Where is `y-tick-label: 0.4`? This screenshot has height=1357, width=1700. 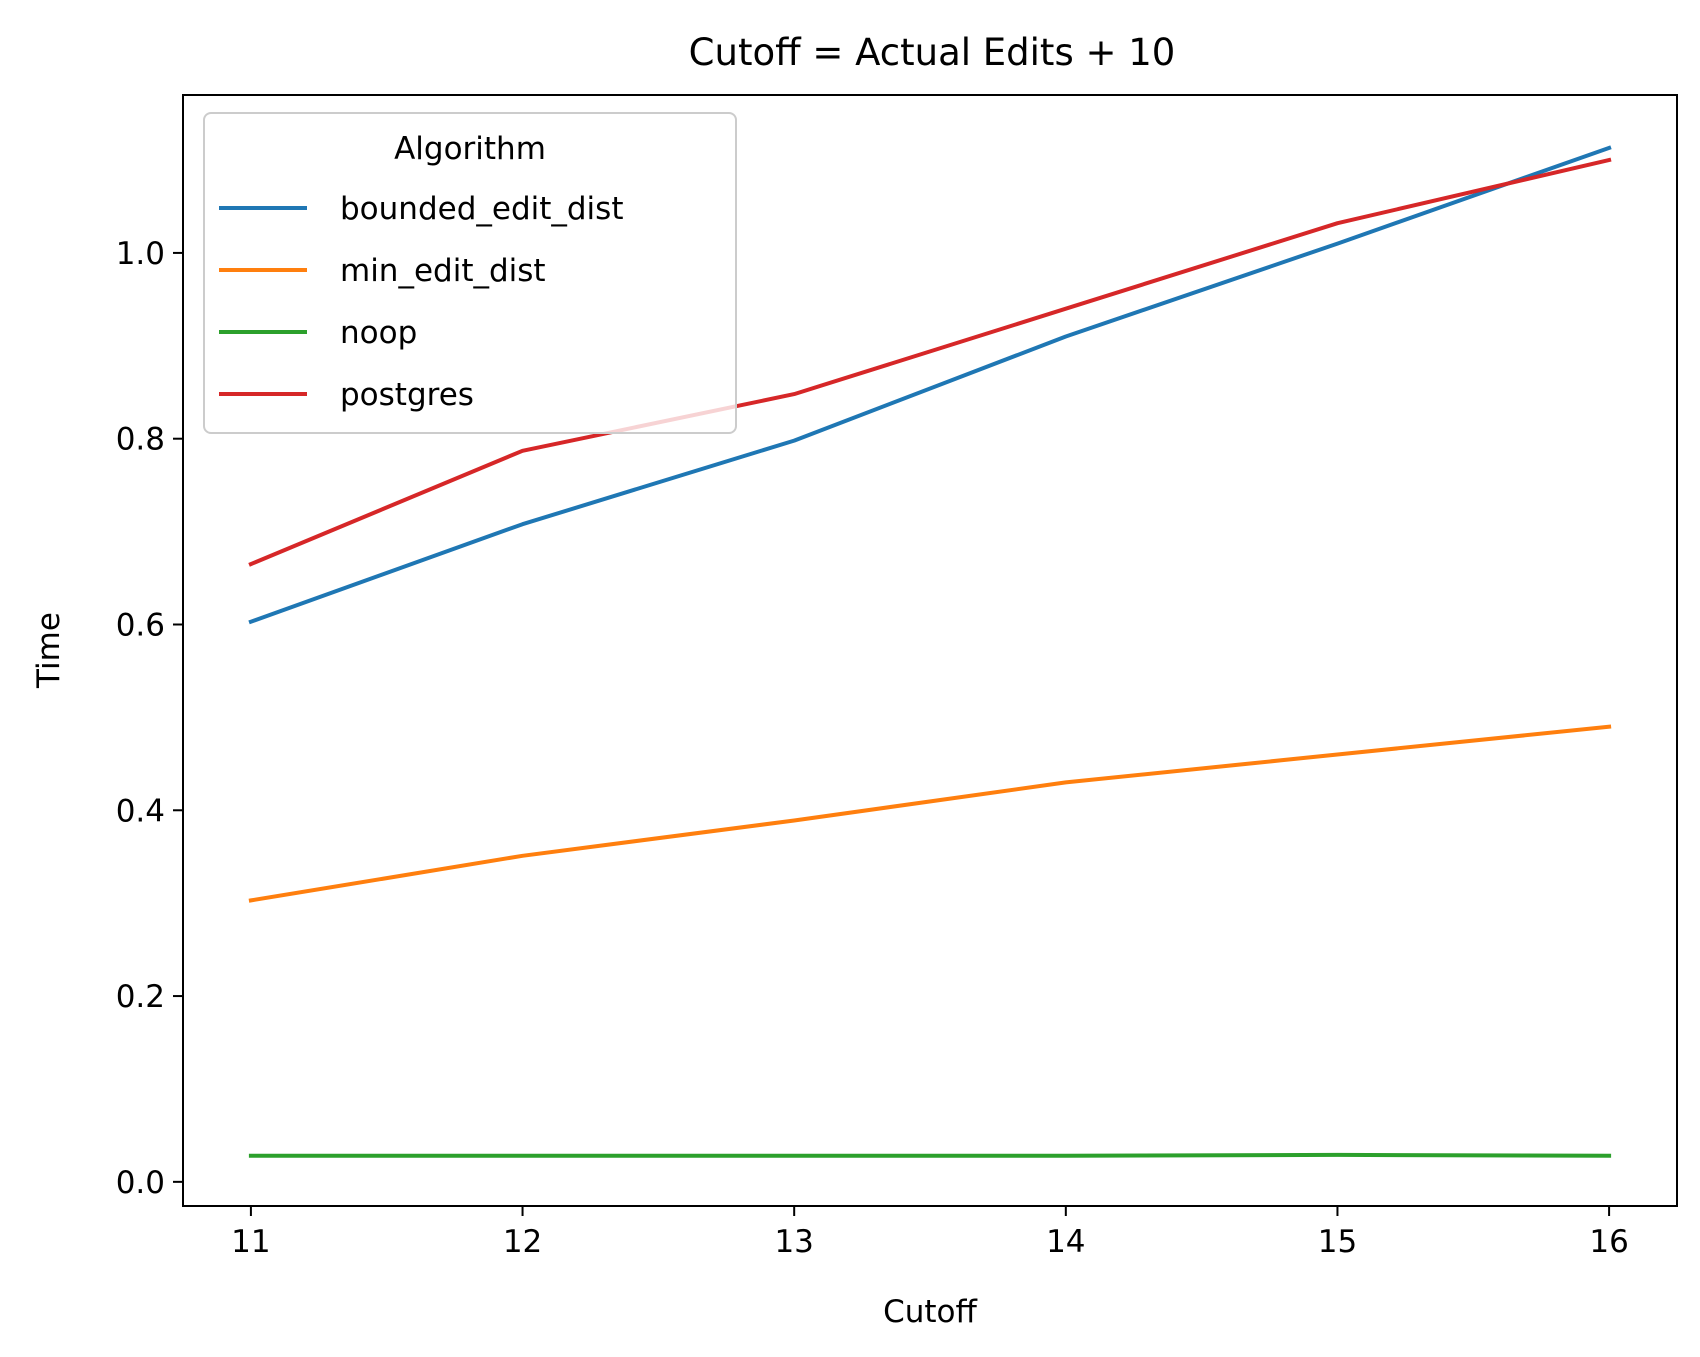
y-tick-label: 0.4 is located at coordinates (140, 811).